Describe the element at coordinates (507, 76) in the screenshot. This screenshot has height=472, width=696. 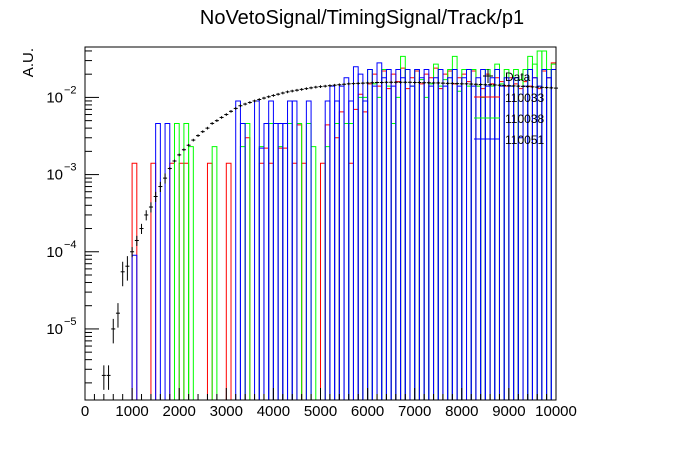
I see `legend-item-0: Data` at that location.